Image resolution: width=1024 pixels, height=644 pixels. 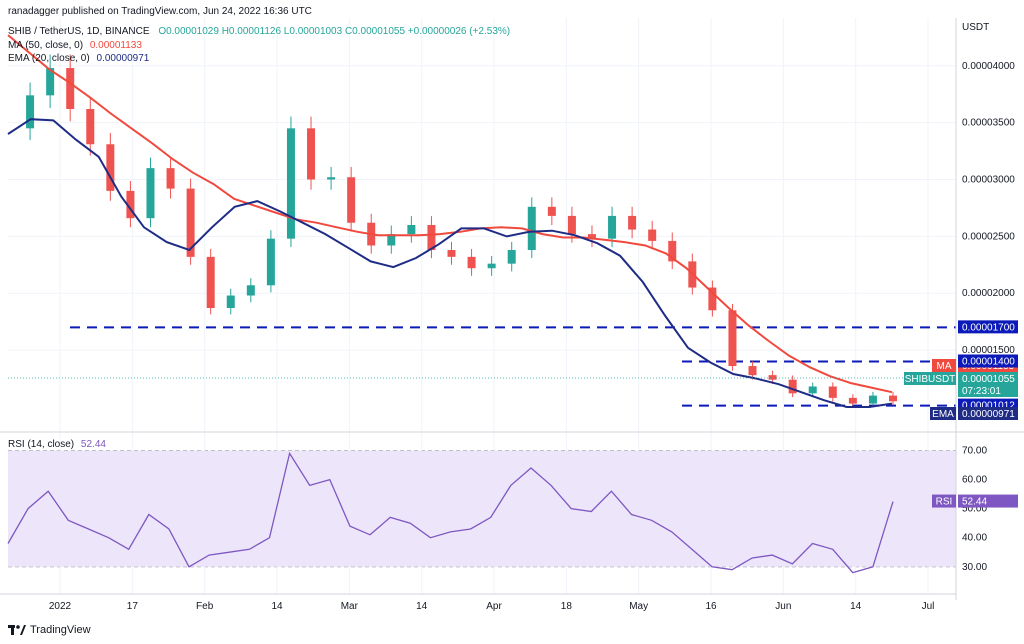 I want to click on time-tick-label: Jun, so click(x=783, y=606).